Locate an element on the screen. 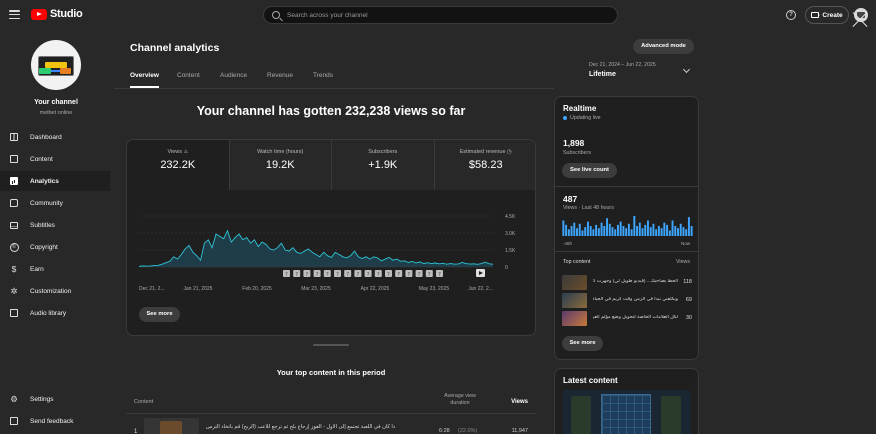 Image resolution: width=876 pixels, height=434 pixels. sidebar-item-copyright: © Copyright is located at coordinates (55, 247).